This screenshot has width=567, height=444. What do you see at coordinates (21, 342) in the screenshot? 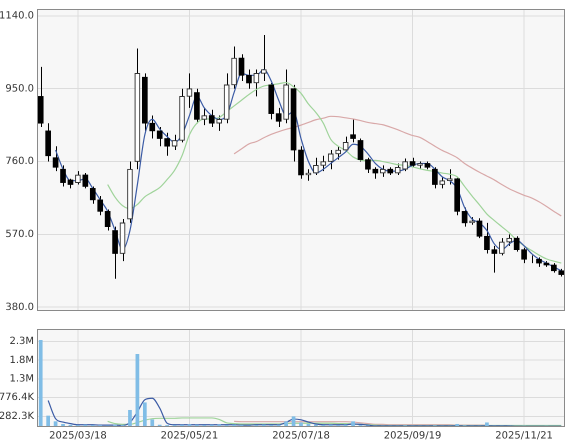
I see `y-tick-label: 2.3M` at bounding box center [21, 342].